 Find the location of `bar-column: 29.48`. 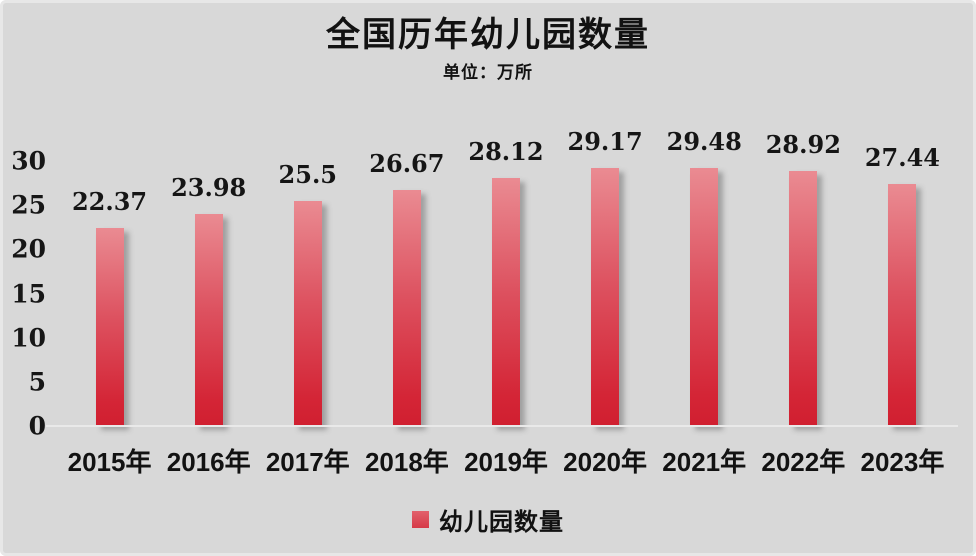

bar-column: 29.48 is located at coordinates (704, 278).